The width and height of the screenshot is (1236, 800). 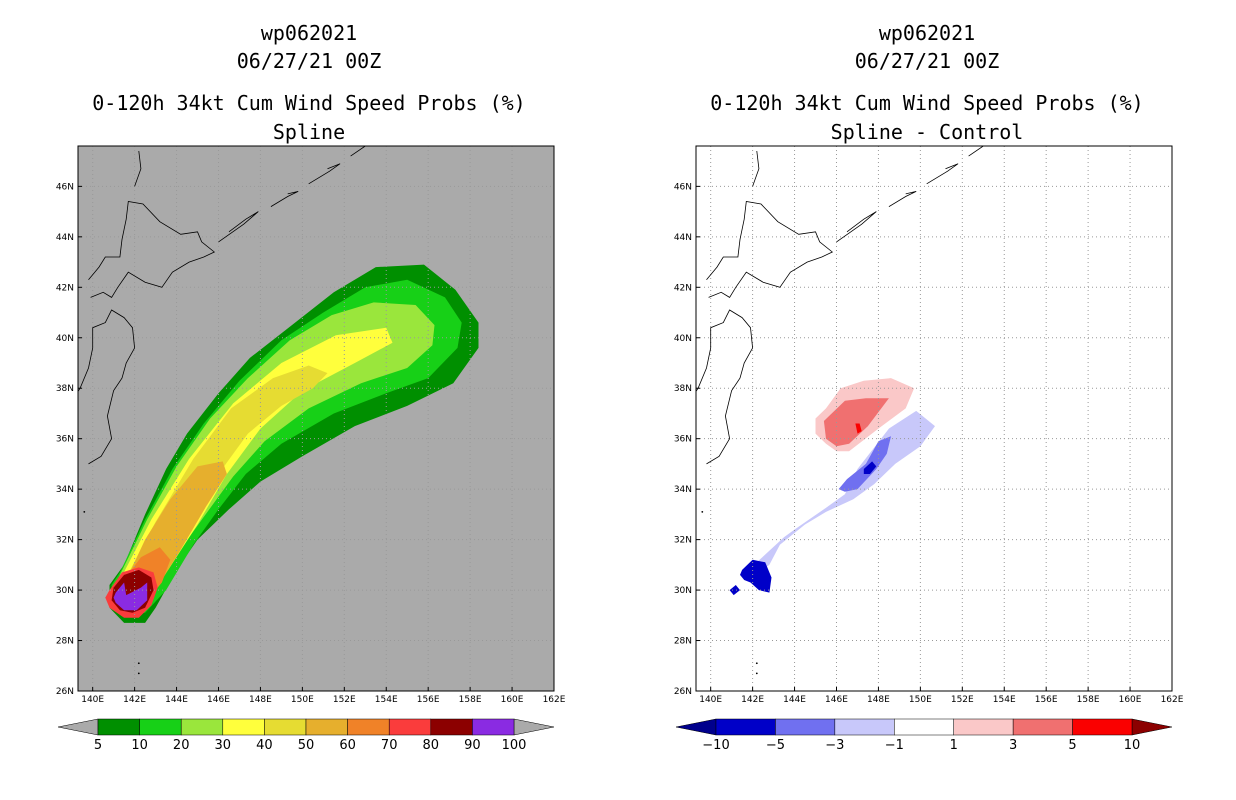 I want to click on y-tick-label: 26N, so click(x=683, y=692).